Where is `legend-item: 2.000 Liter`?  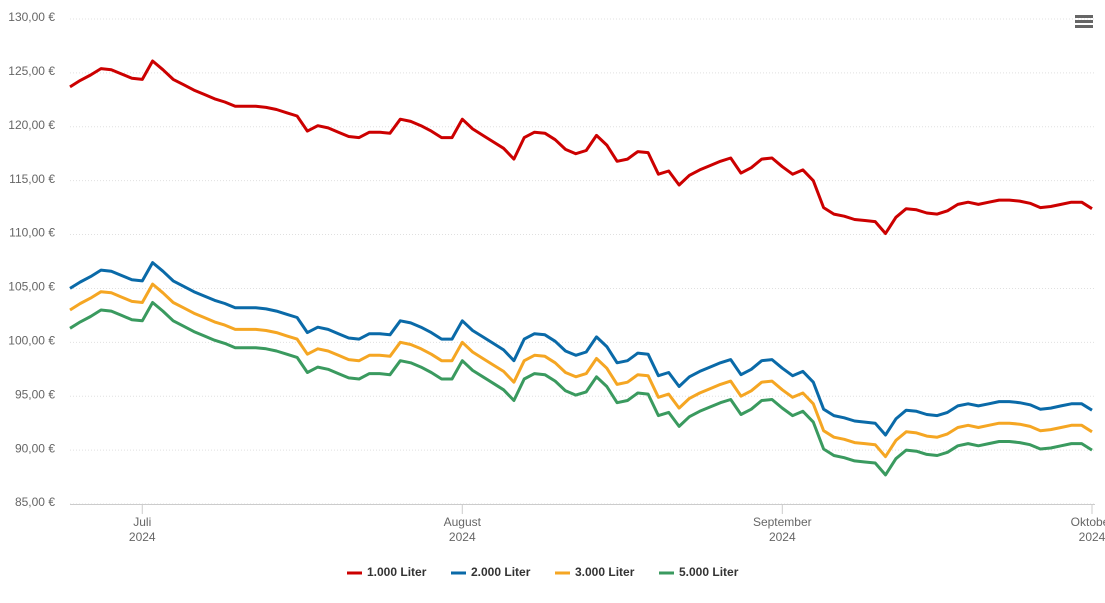 legend-item: 2.000 Liter is located at coordinates (491, 572).